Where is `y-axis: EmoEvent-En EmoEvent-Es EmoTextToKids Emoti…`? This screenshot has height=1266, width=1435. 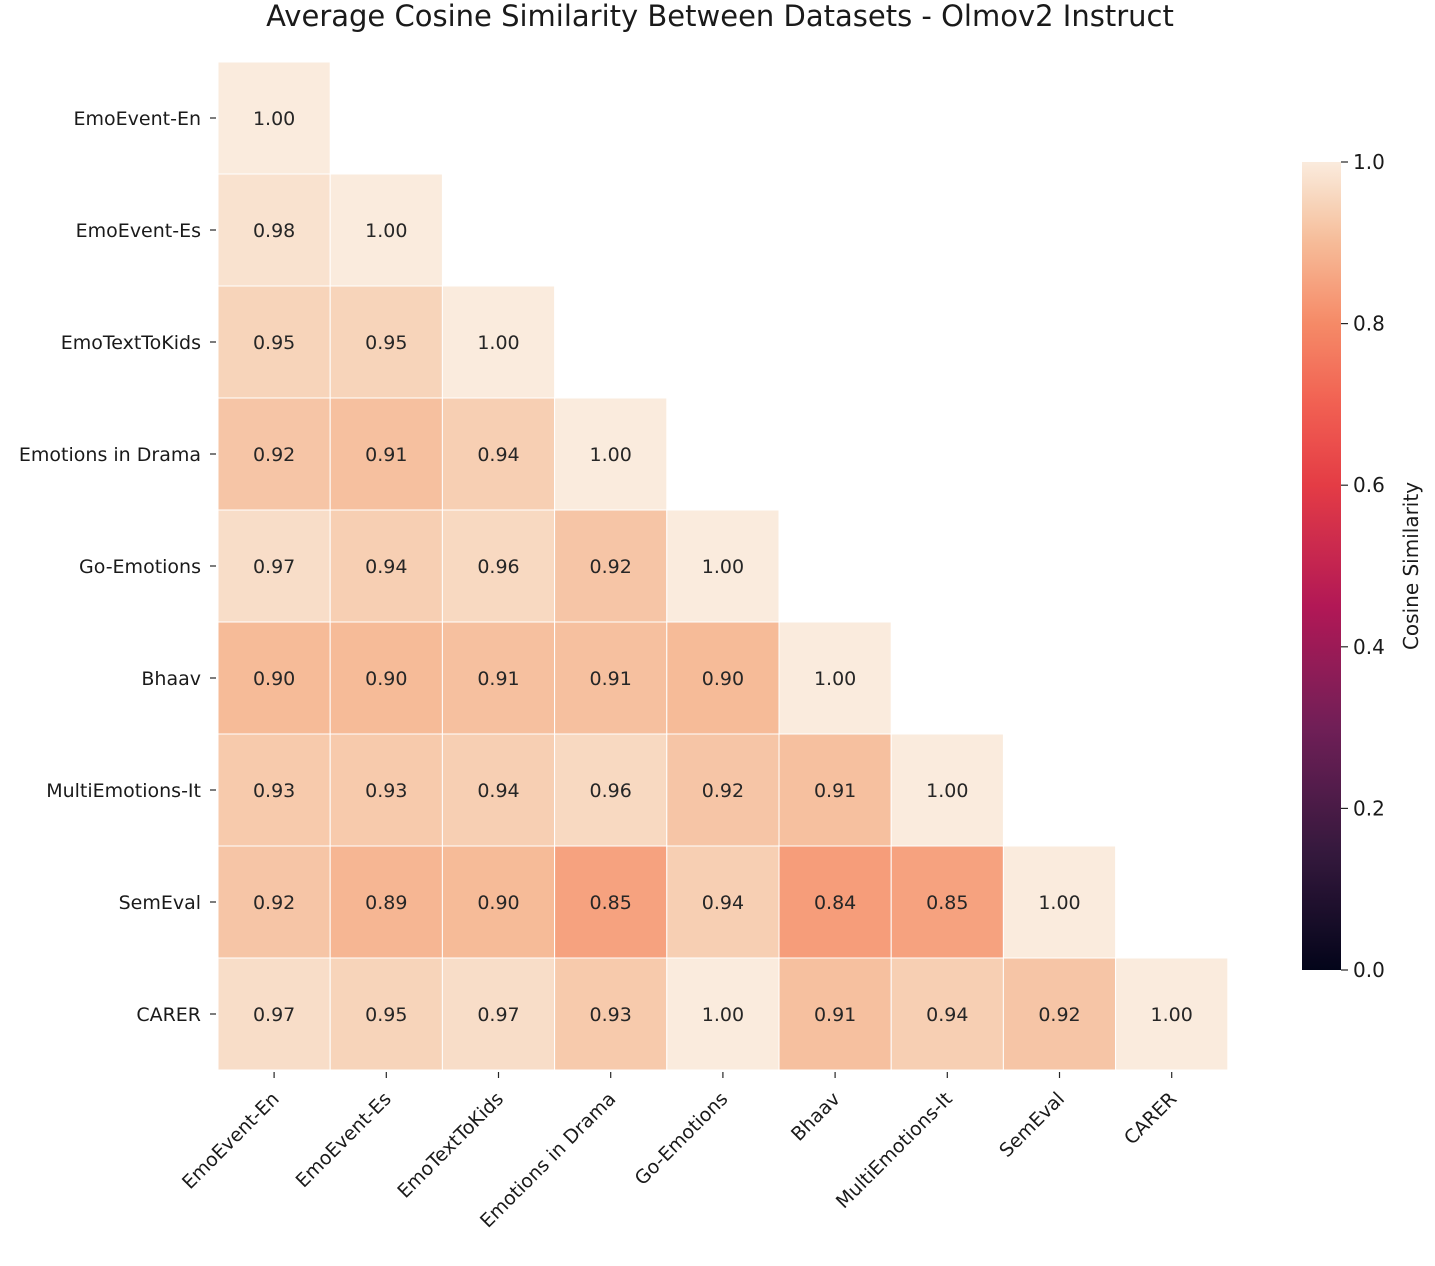 y-axis: EmoEvent-En EmoEvent-Es EmoTextToKids Emoti… is located at coordinates (117, 567).